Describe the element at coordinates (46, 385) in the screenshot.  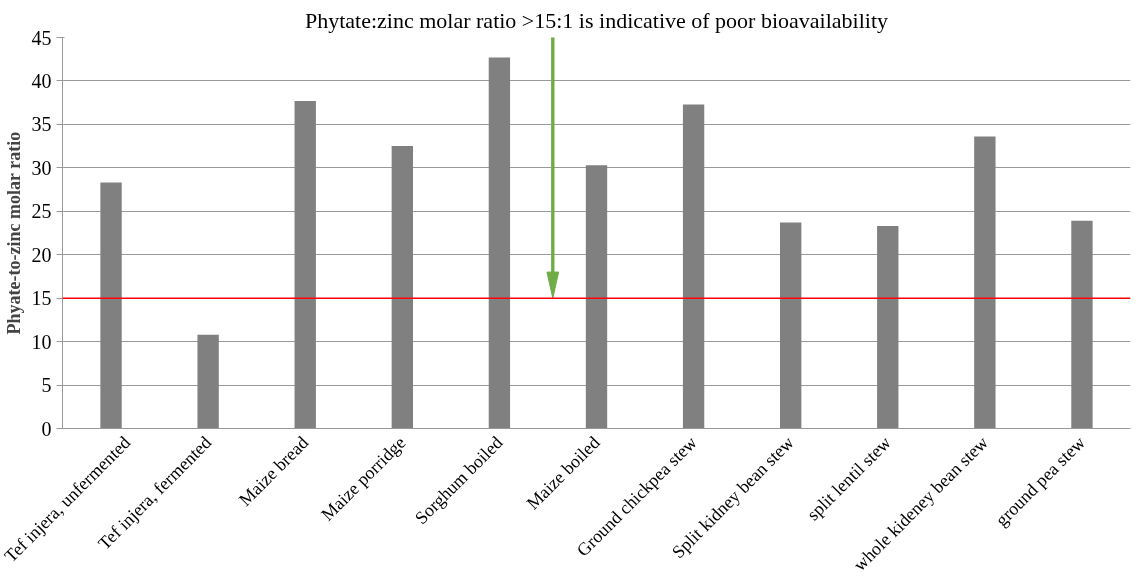
I see `y-tick-label: 5` at that location.